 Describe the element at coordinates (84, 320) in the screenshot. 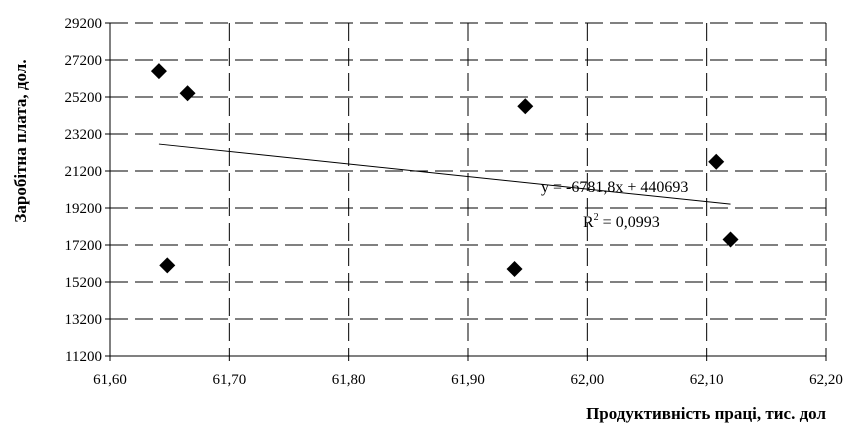

I see `y-tick-label: 13200` at that location.